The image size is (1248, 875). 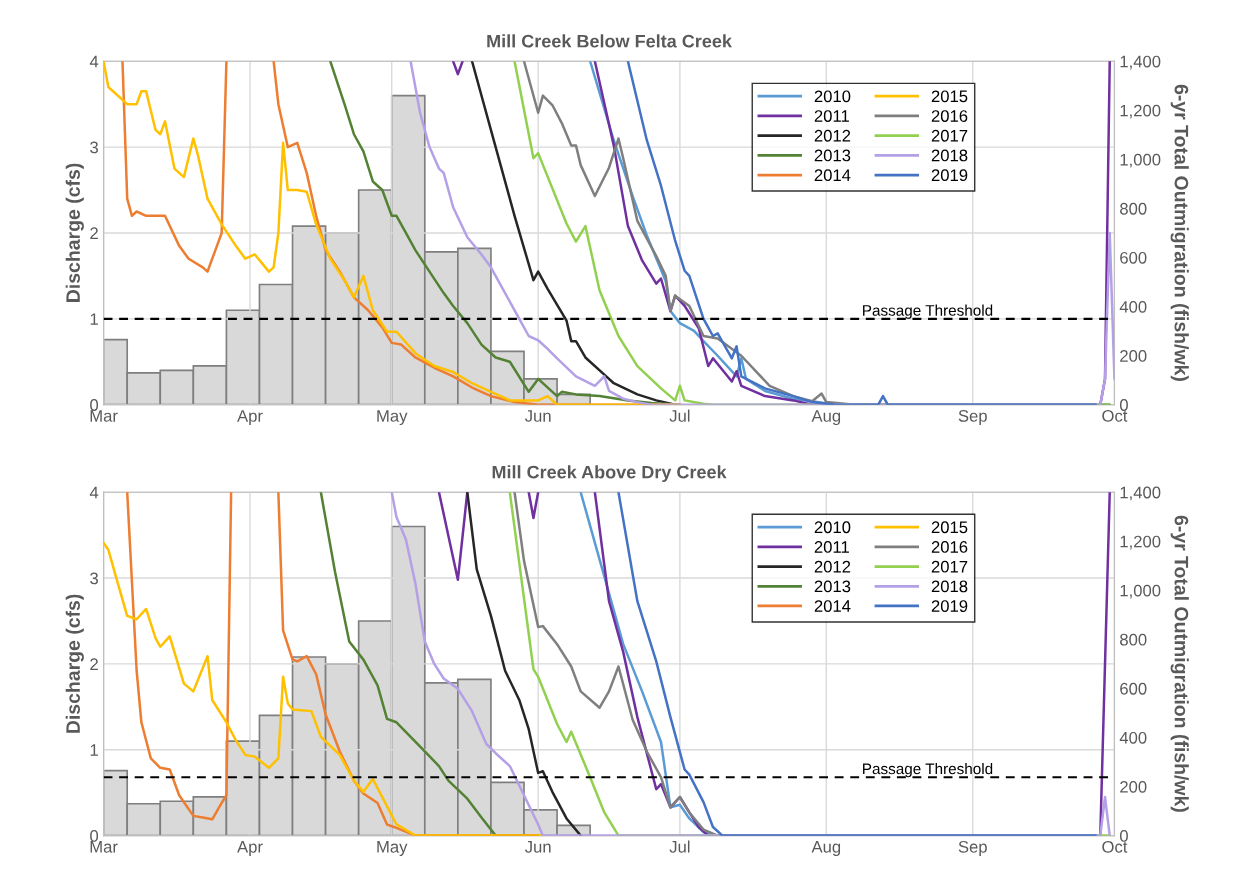 I want to click on line-series, so click(x=616, y=664).